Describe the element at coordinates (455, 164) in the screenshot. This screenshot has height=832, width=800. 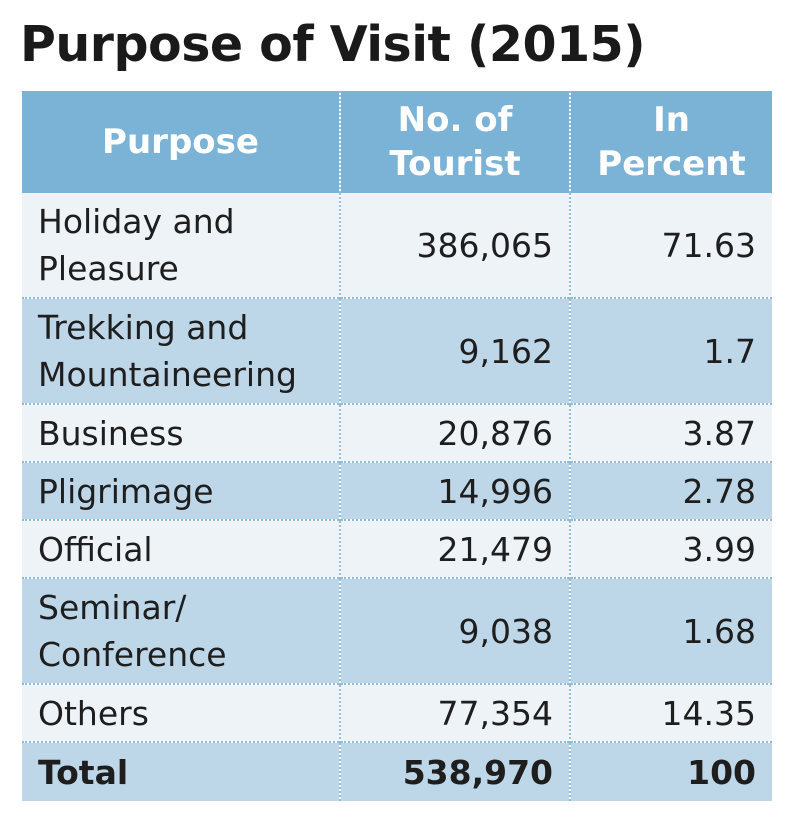
I see `header-tourists-line2: Tourist` at that location.